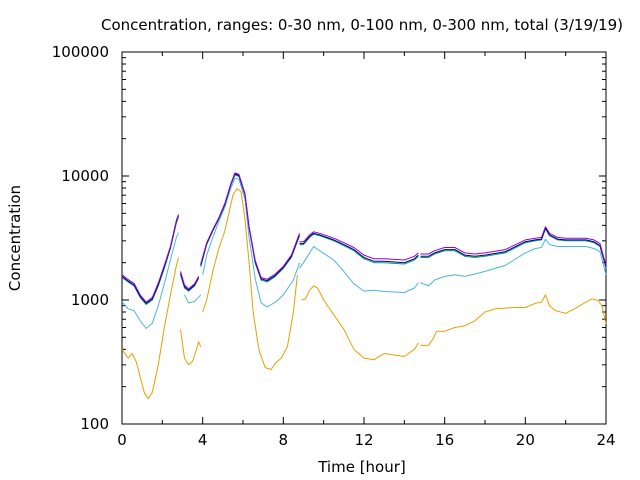  I want to click on x-tick-label: 12, so click(363, 440).